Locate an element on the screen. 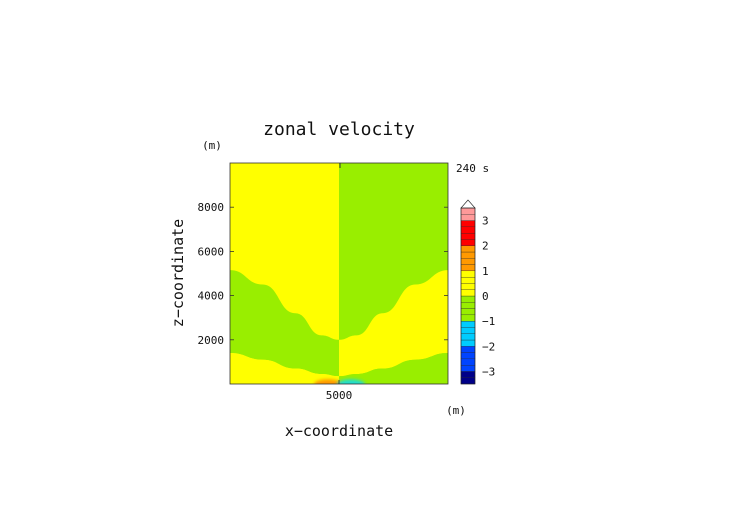 This screenshot has width=752, height=532. colorbar-frame is located at coordinates (468, 296).